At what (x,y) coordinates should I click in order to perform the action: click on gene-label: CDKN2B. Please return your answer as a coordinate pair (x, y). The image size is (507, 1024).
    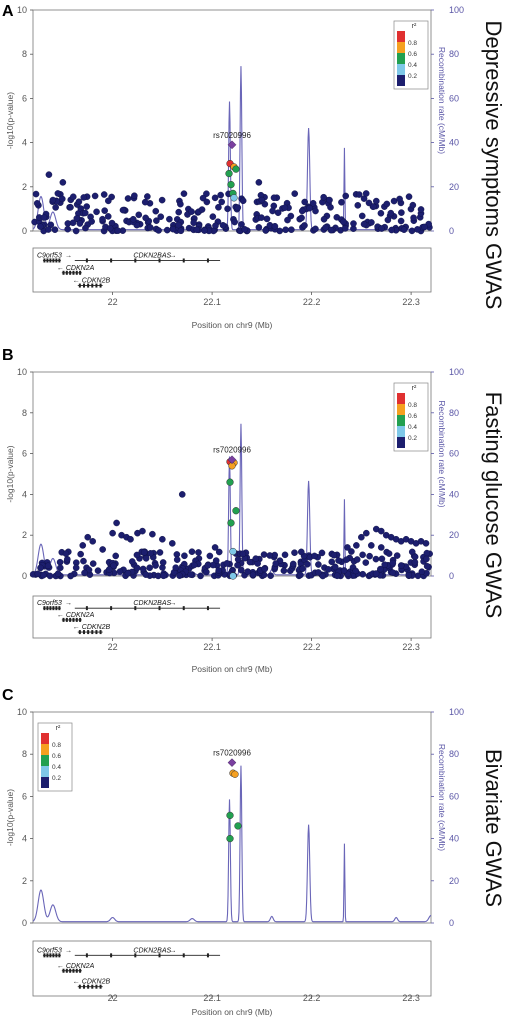
    Looking at the image, I should click on (96, 982).